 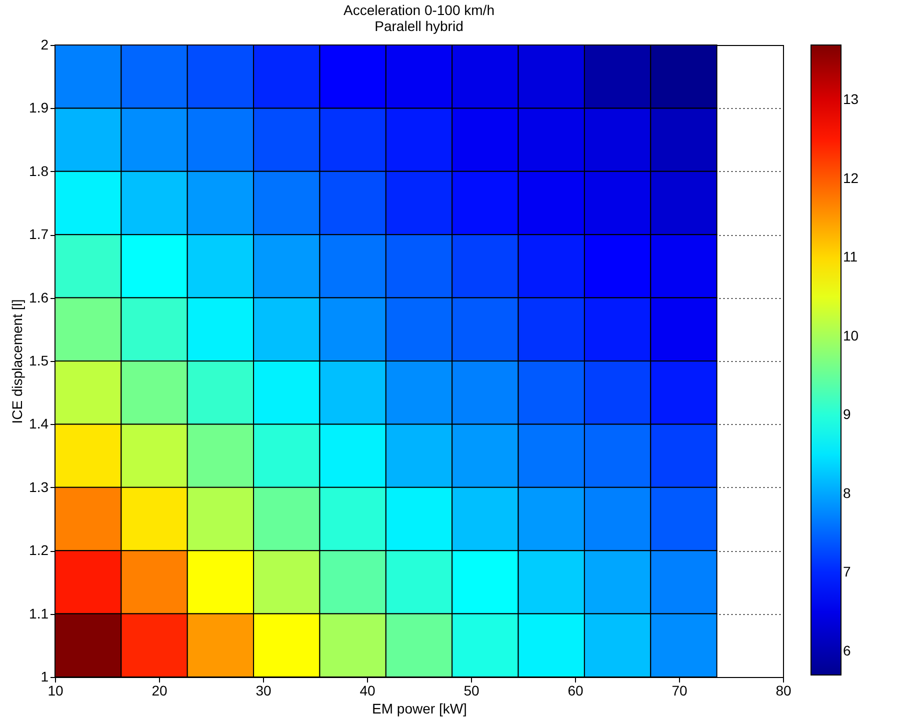 I want to click on x-tick-label: 10, so click(x=56, y=690).